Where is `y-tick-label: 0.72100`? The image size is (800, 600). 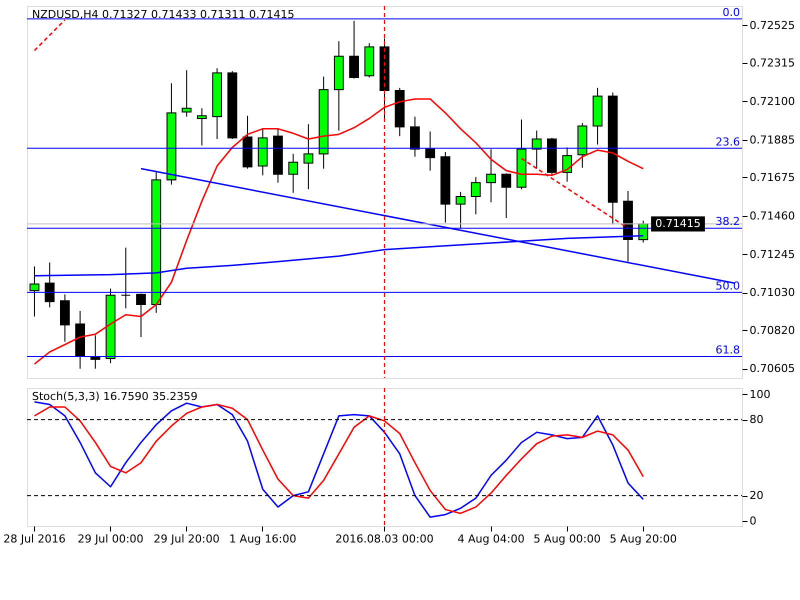 y-tick-label: 0.72100 is located at coordinates (772, 101).